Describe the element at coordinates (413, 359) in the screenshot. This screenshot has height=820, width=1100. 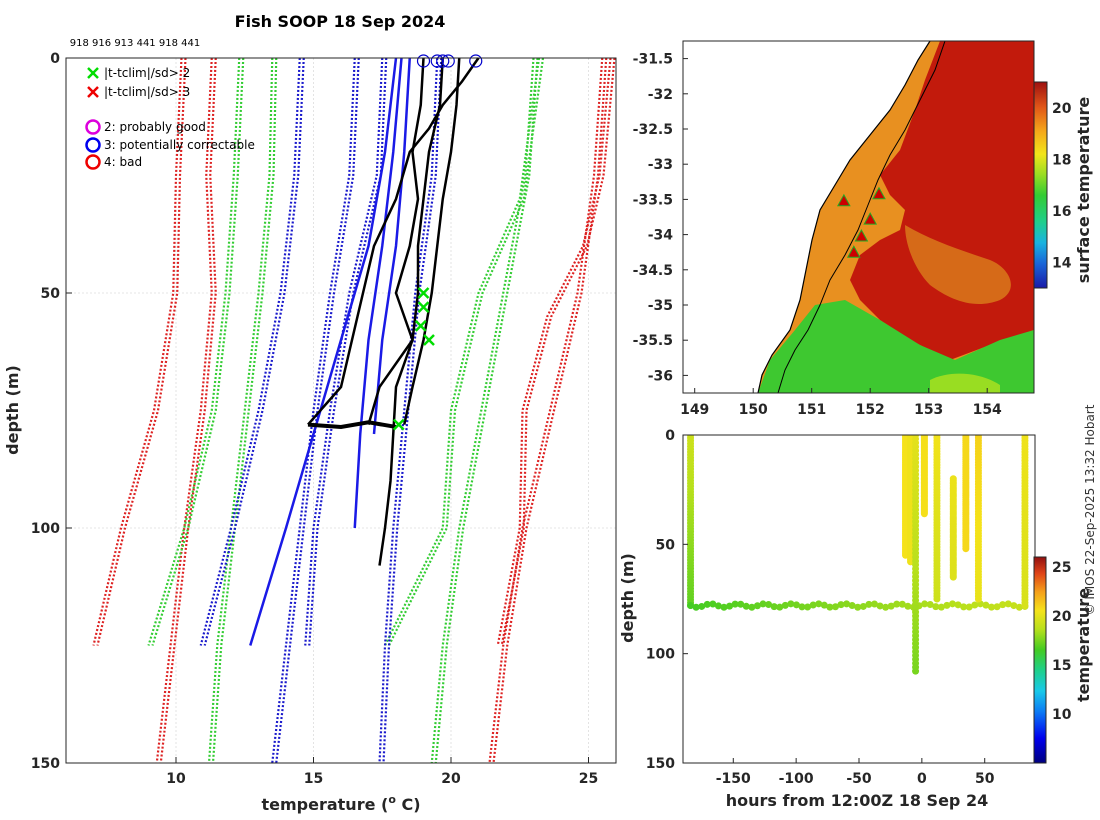
I see `profile-flags` at that location.